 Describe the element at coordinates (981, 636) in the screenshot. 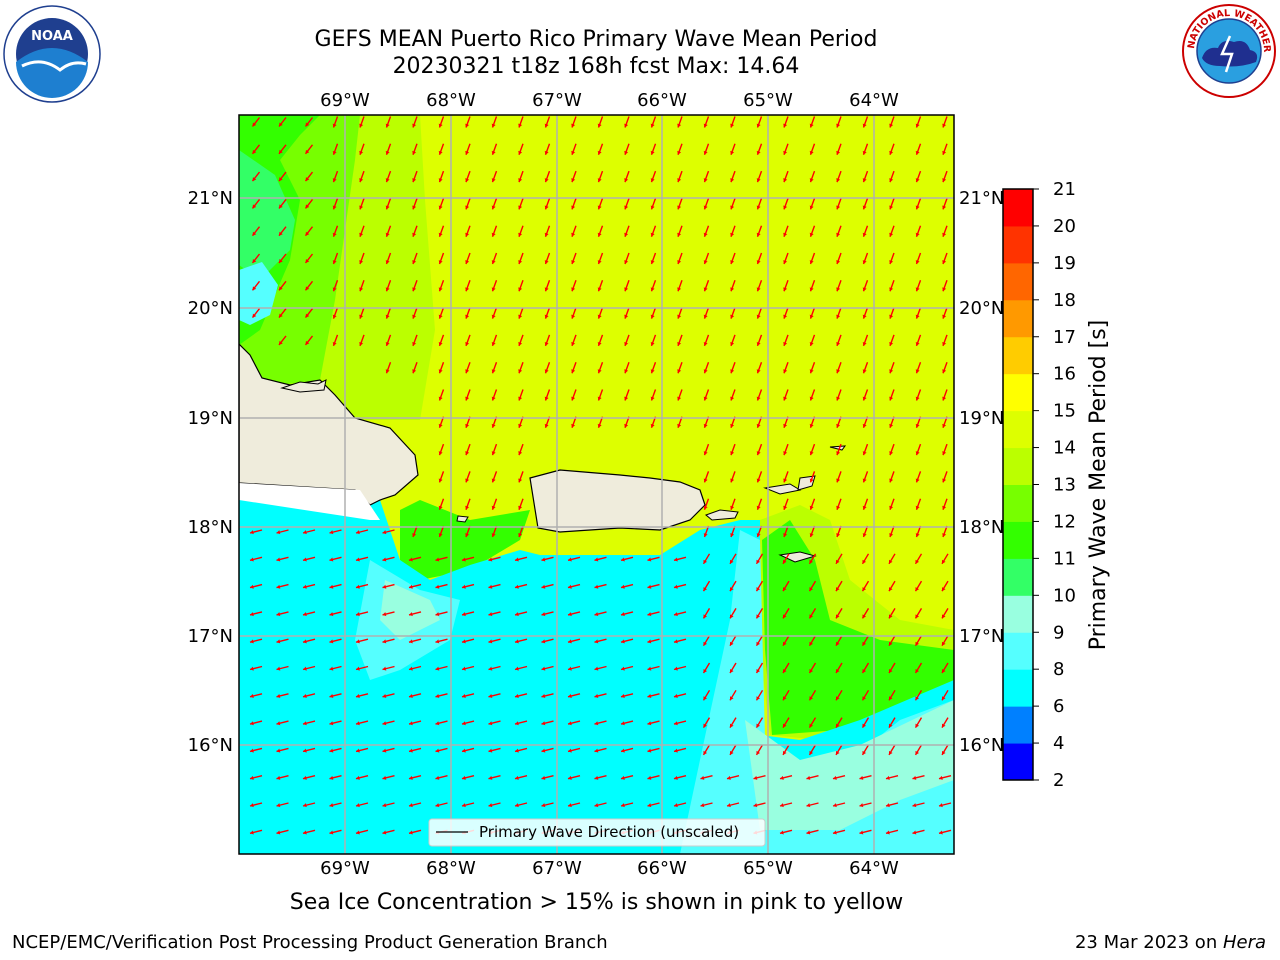

I see `lat-label: 17°N` at that location.